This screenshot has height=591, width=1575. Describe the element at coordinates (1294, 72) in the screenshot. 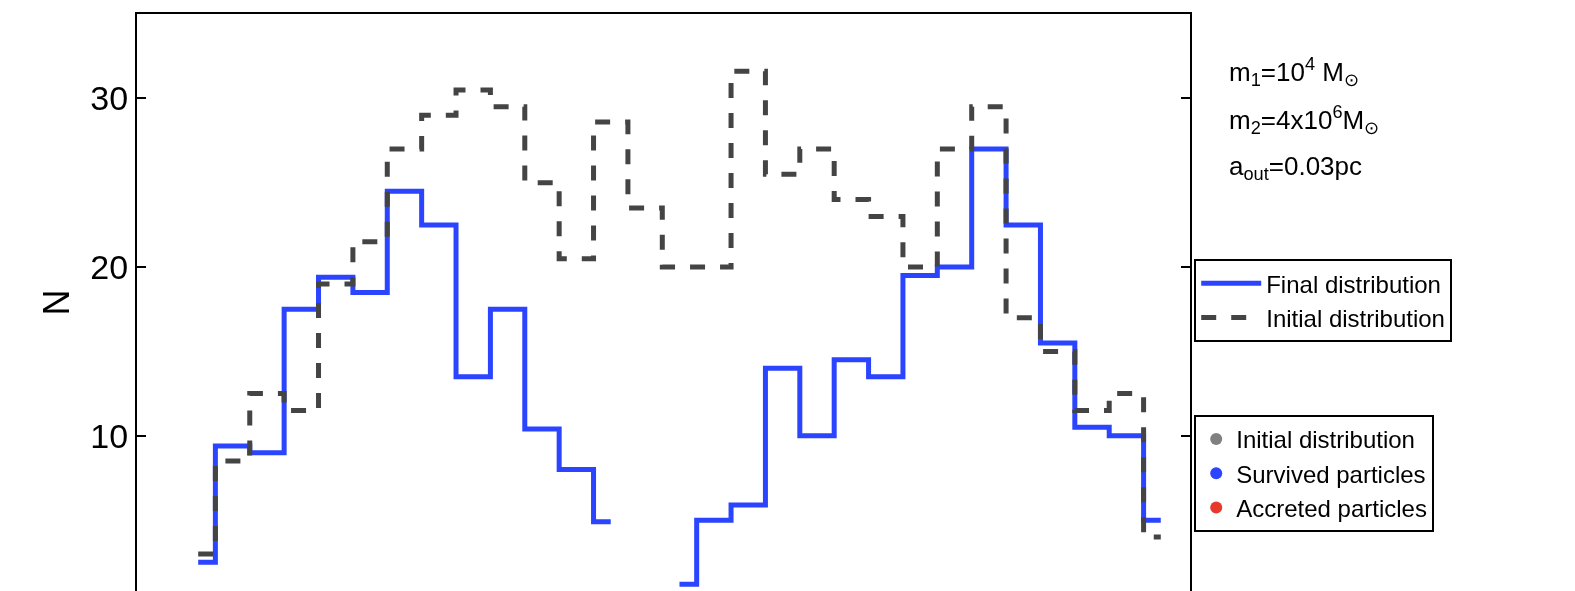

I see `text: m$_{1}$=10$^{4}$ M$_{⊙}$` at that location.